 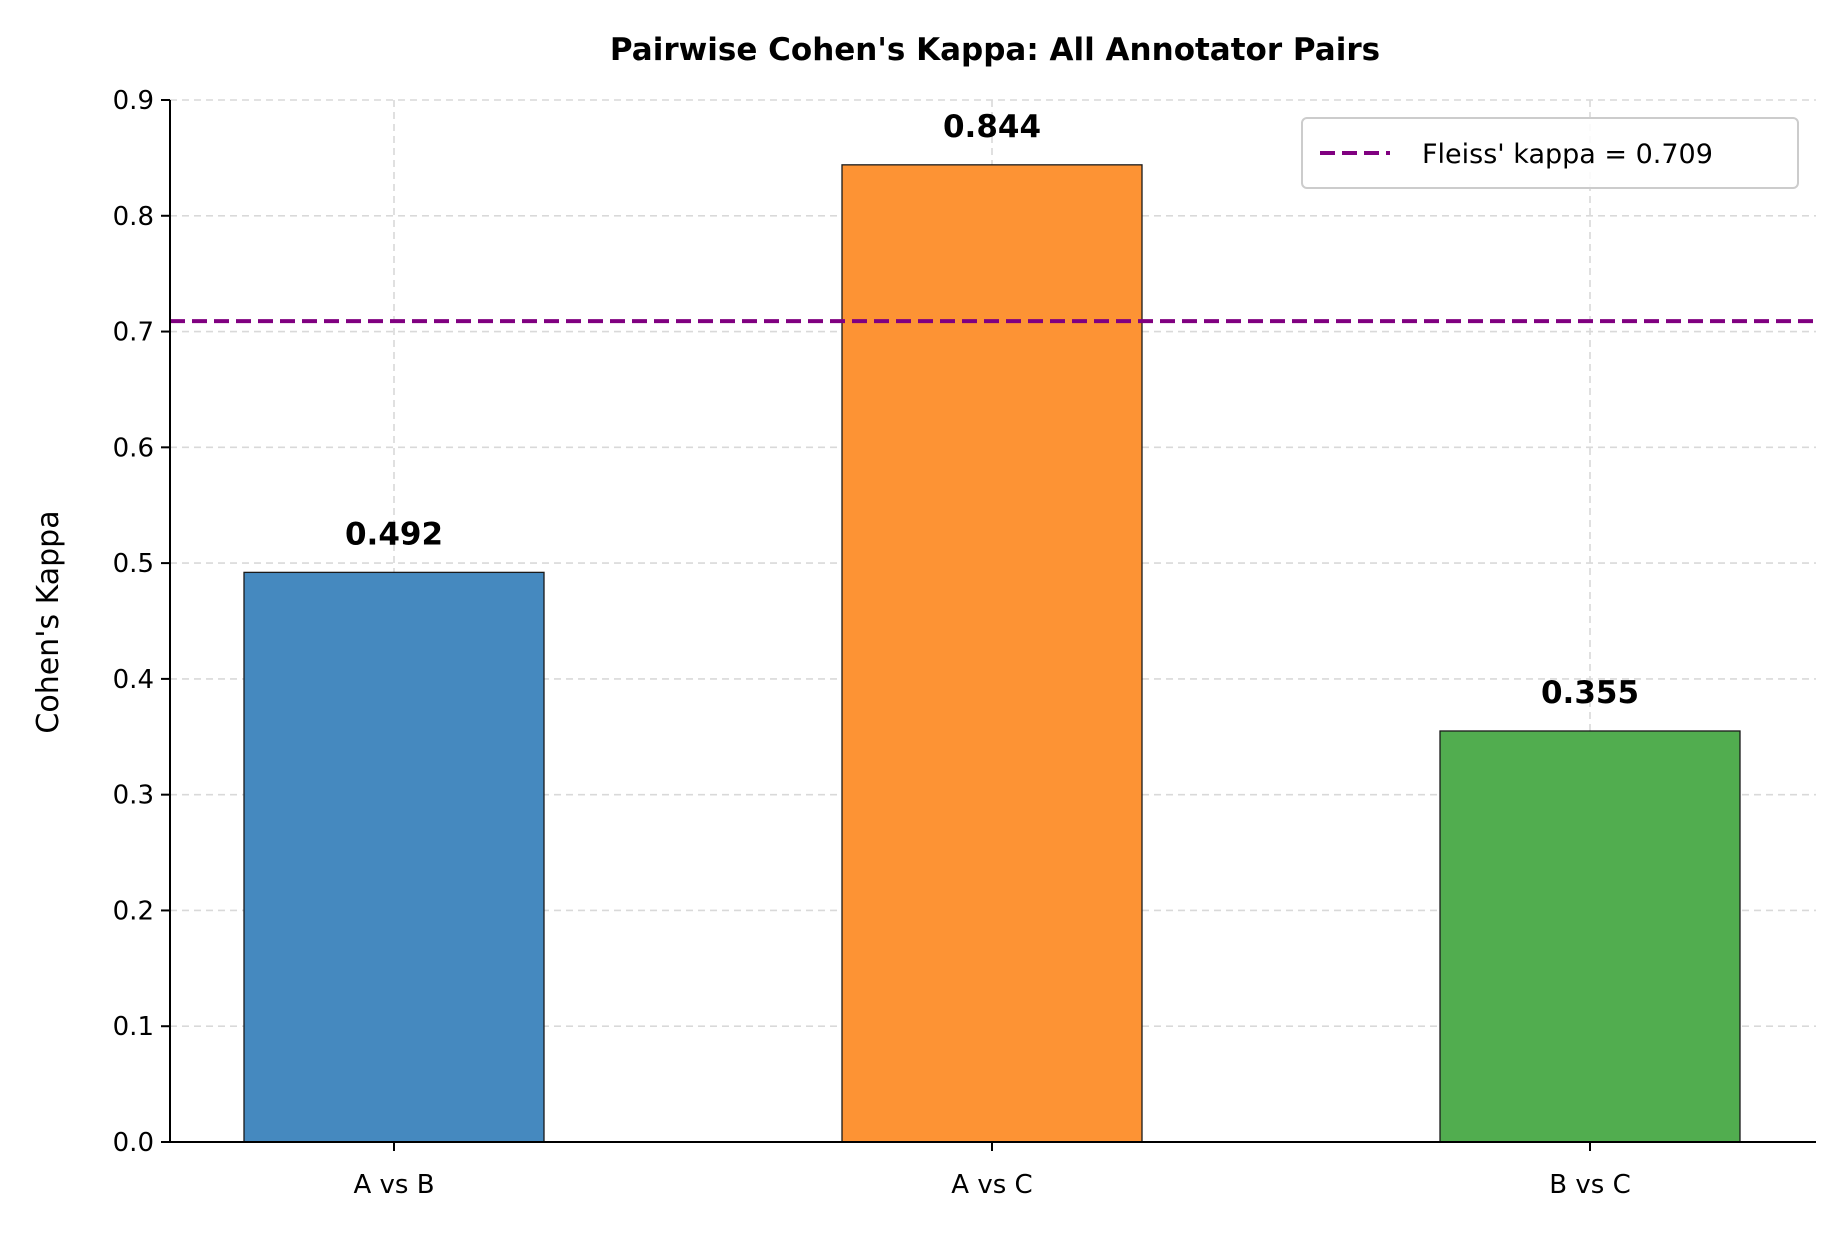 What do you see at coordinates (393, 1185) in the screenshot?
I see `x-tick-label: A vs B` at bounding box center [393, 1185].